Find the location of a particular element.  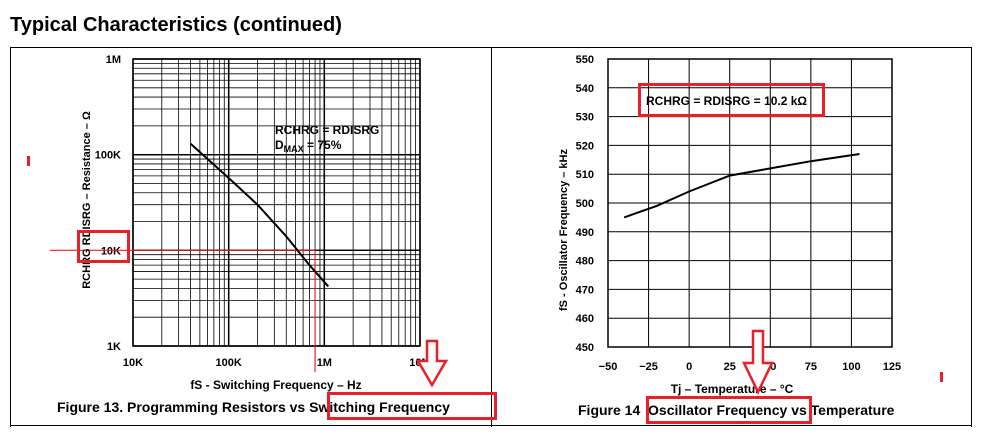

chart2-y-tick-label: 530 is located at coordinates (585, 118).